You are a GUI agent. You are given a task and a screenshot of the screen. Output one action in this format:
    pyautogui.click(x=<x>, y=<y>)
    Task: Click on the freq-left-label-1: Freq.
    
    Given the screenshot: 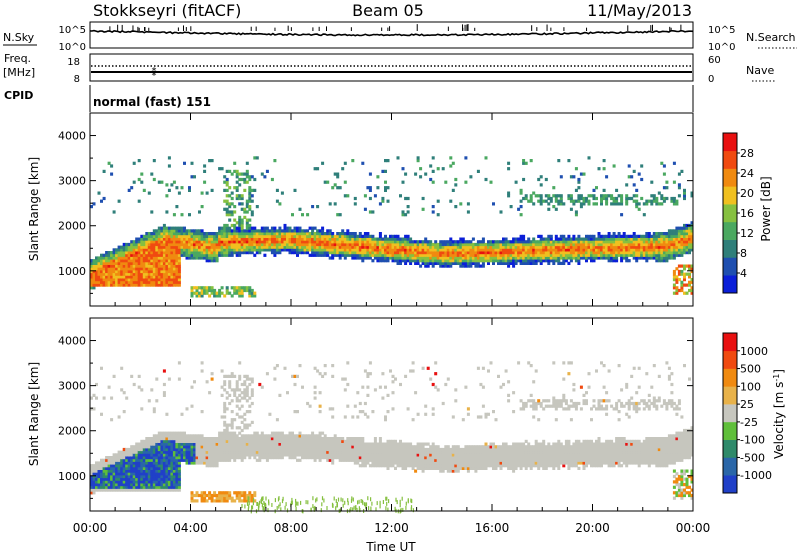 What is the action you would take?
    pyautogui.click(x=17, y=58)
    